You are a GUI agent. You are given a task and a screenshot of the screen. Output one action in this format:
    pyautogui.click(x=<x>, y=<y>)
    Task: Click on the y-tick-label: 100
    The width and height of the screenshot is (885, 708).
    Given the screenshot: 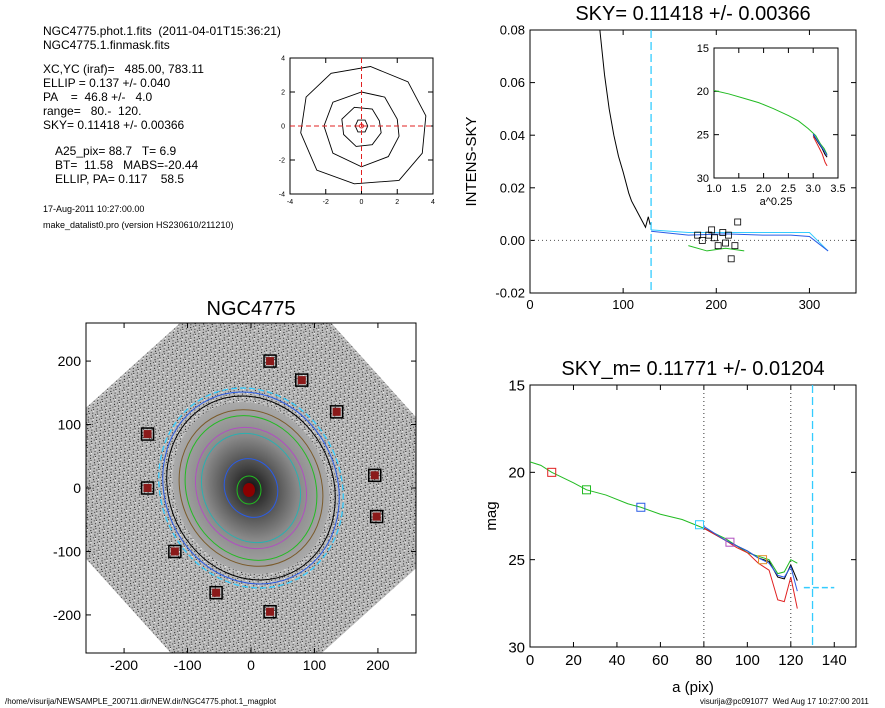 What is the action you would take?
    pyautogui.click(x=70, y=424)
    